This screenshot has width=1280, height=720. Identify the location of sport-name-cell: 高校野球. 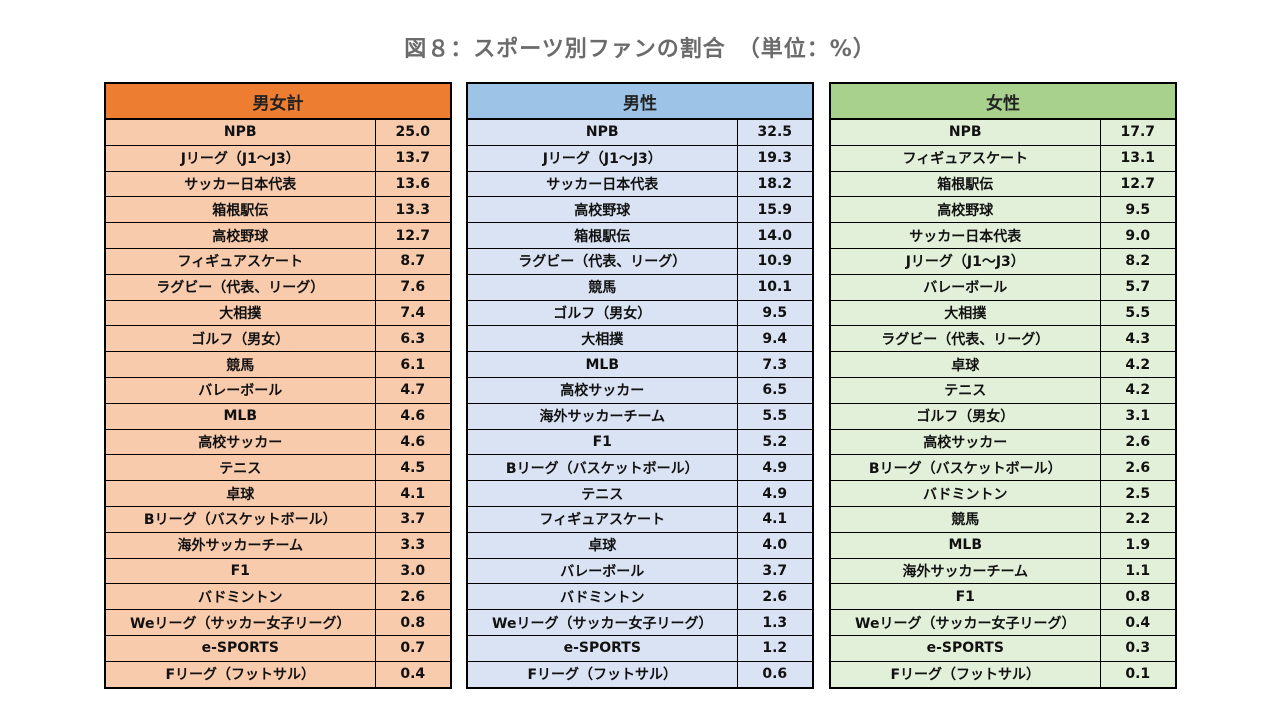
(965, 210).